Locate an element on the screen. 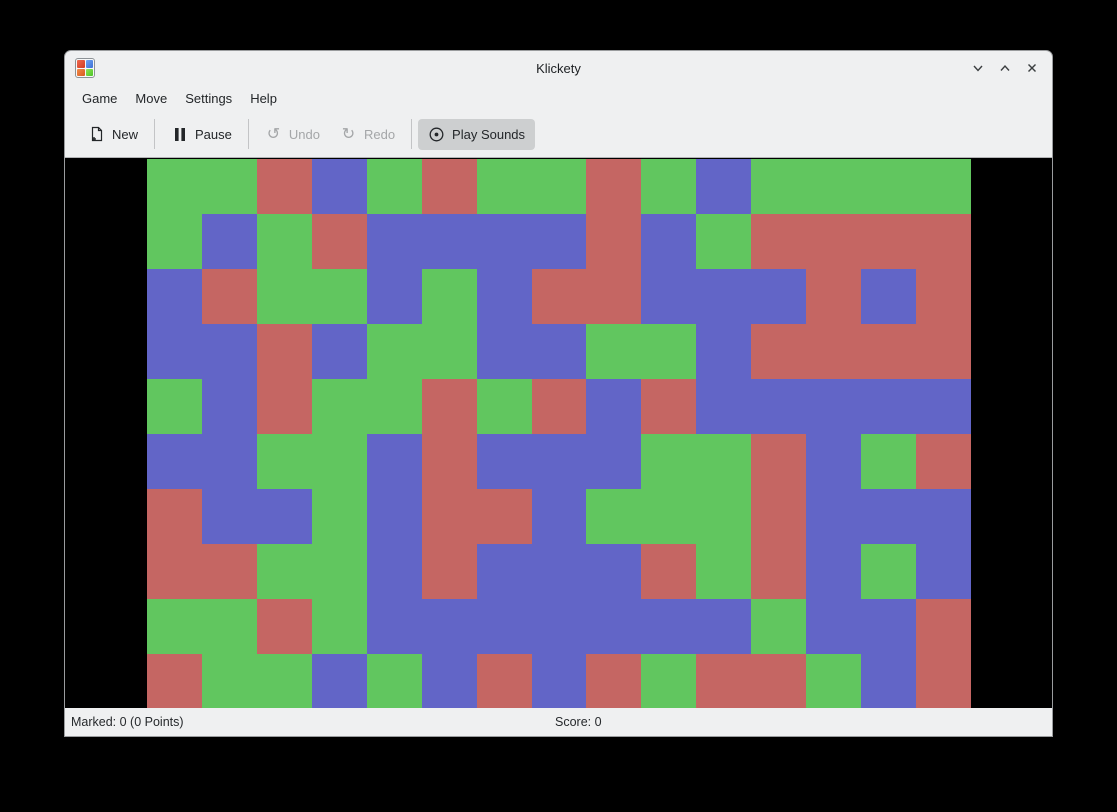 The height and width of the screenshot is (812, 1117). titlebar: Klickety is located at coordinates (558, 68).